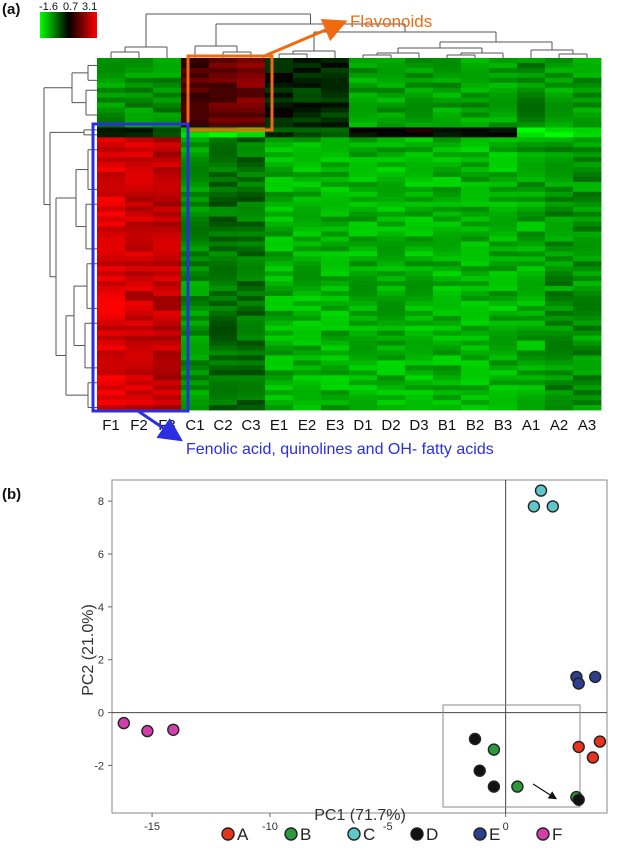 Image resolution: width=629 pixels, height=850 pixels. What do you see at coordinates (101, 661) in the screenshot?
I see `y-tick-label: 2` at bounding box center [101, 661].